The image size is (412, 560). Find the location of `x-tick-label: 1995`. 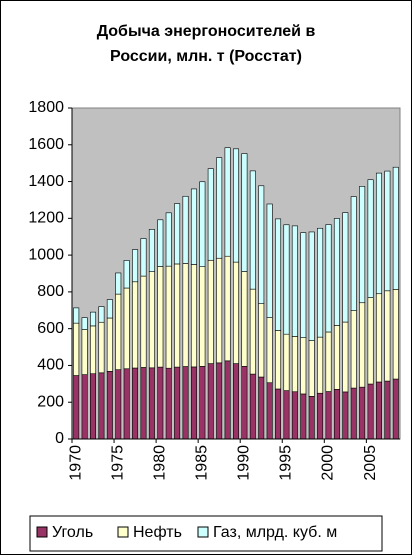

x-tick-label: 1995 is located at coordinates (286, 463).